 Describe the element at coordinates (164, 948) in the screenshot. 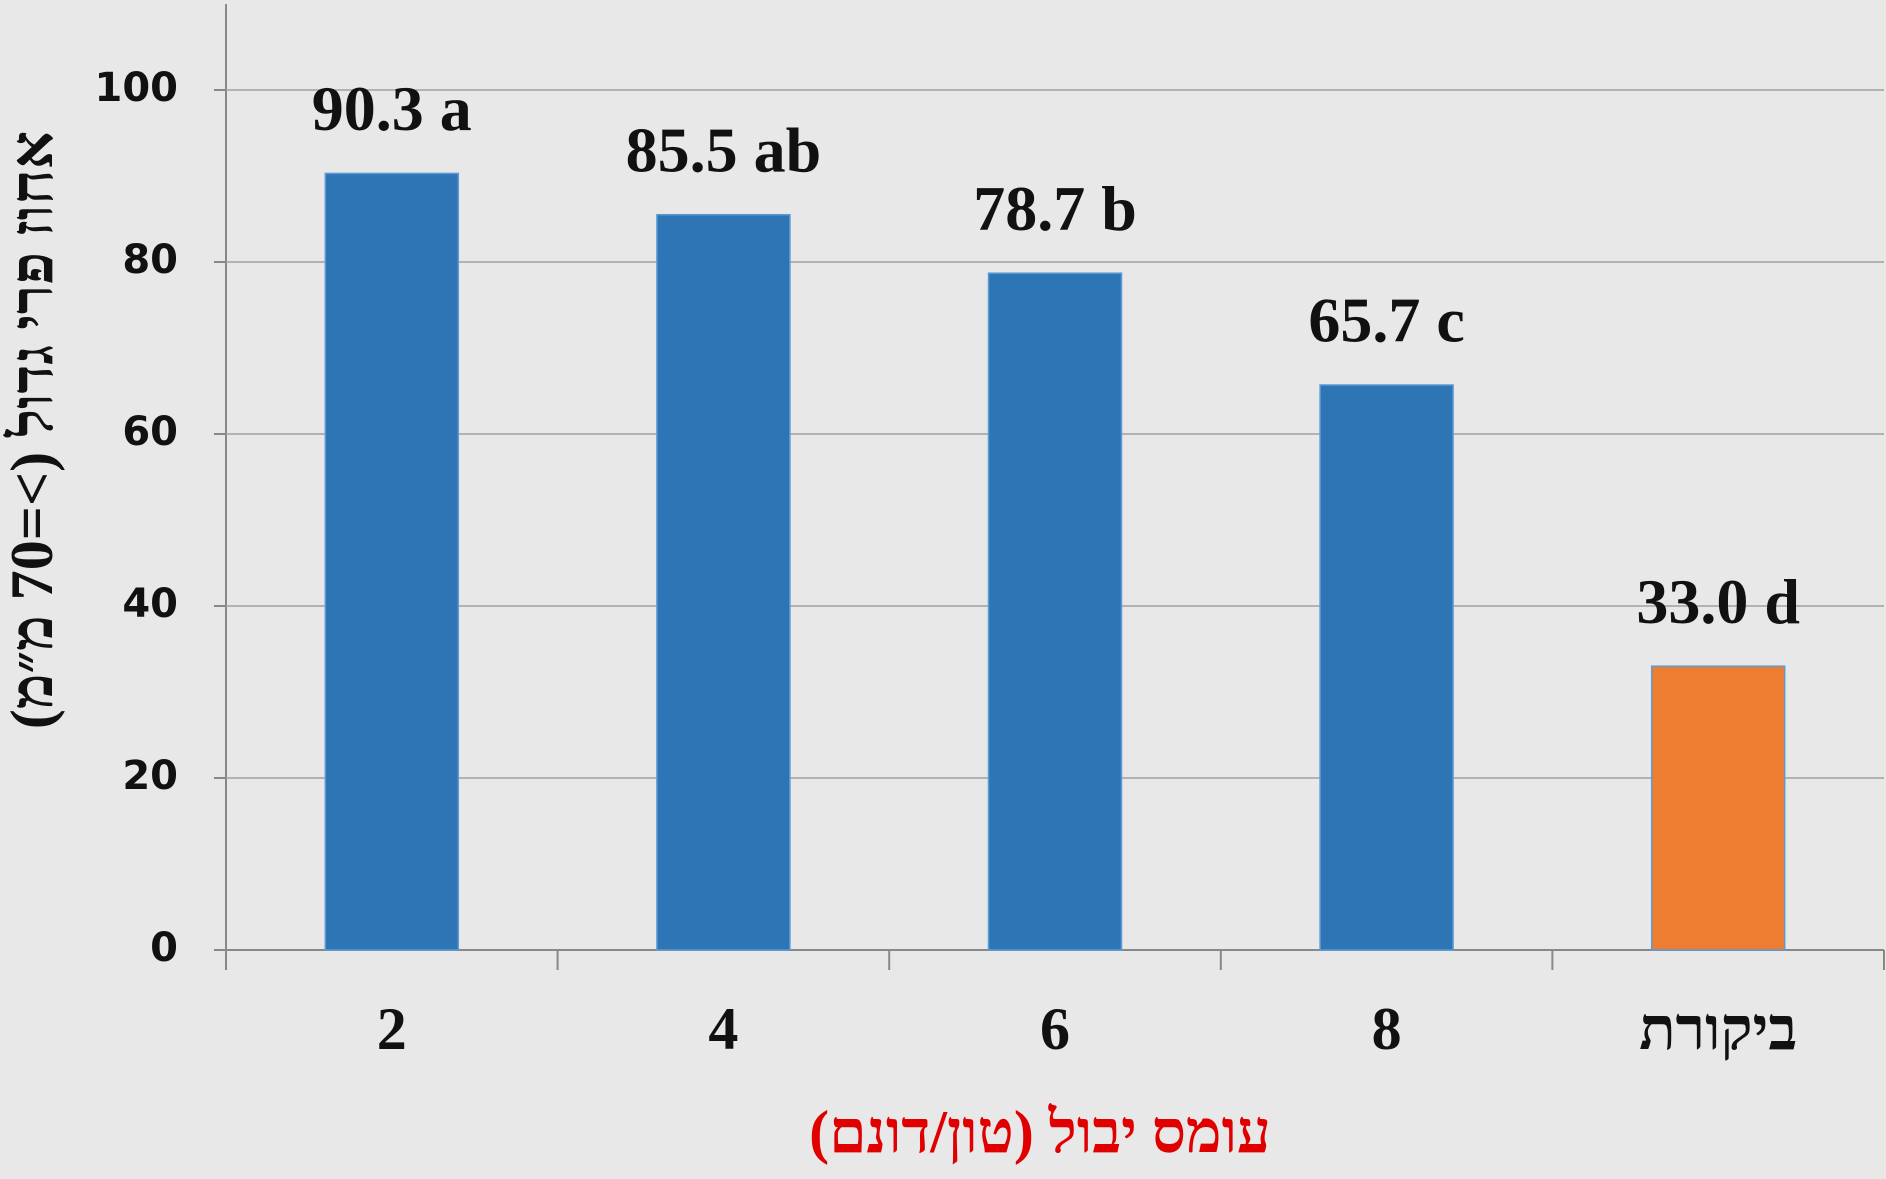

I see `y-tick-label: 0` at that location.